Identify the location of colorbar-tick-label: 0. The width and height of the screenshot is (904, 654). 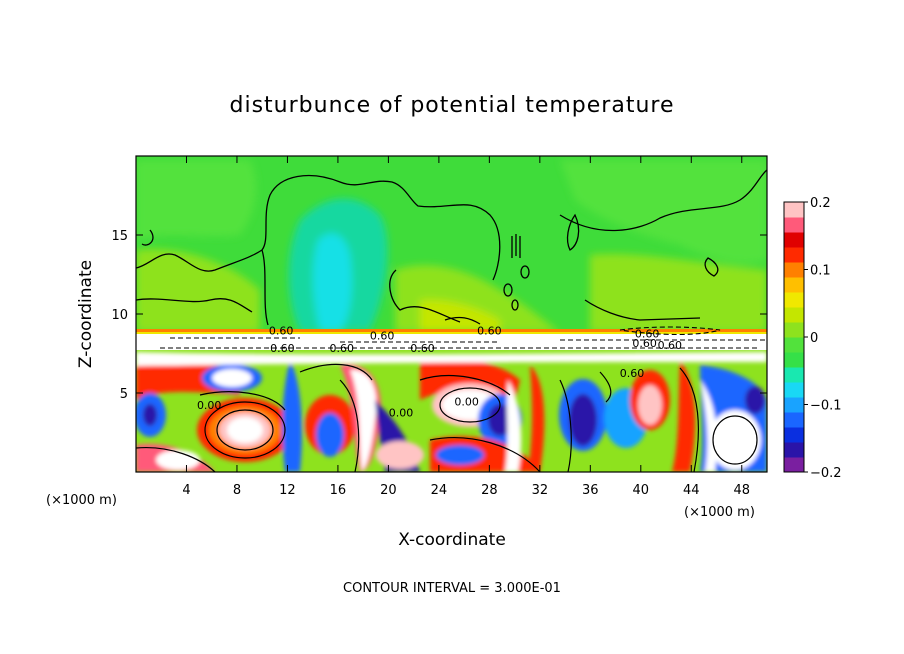
(814, 338).